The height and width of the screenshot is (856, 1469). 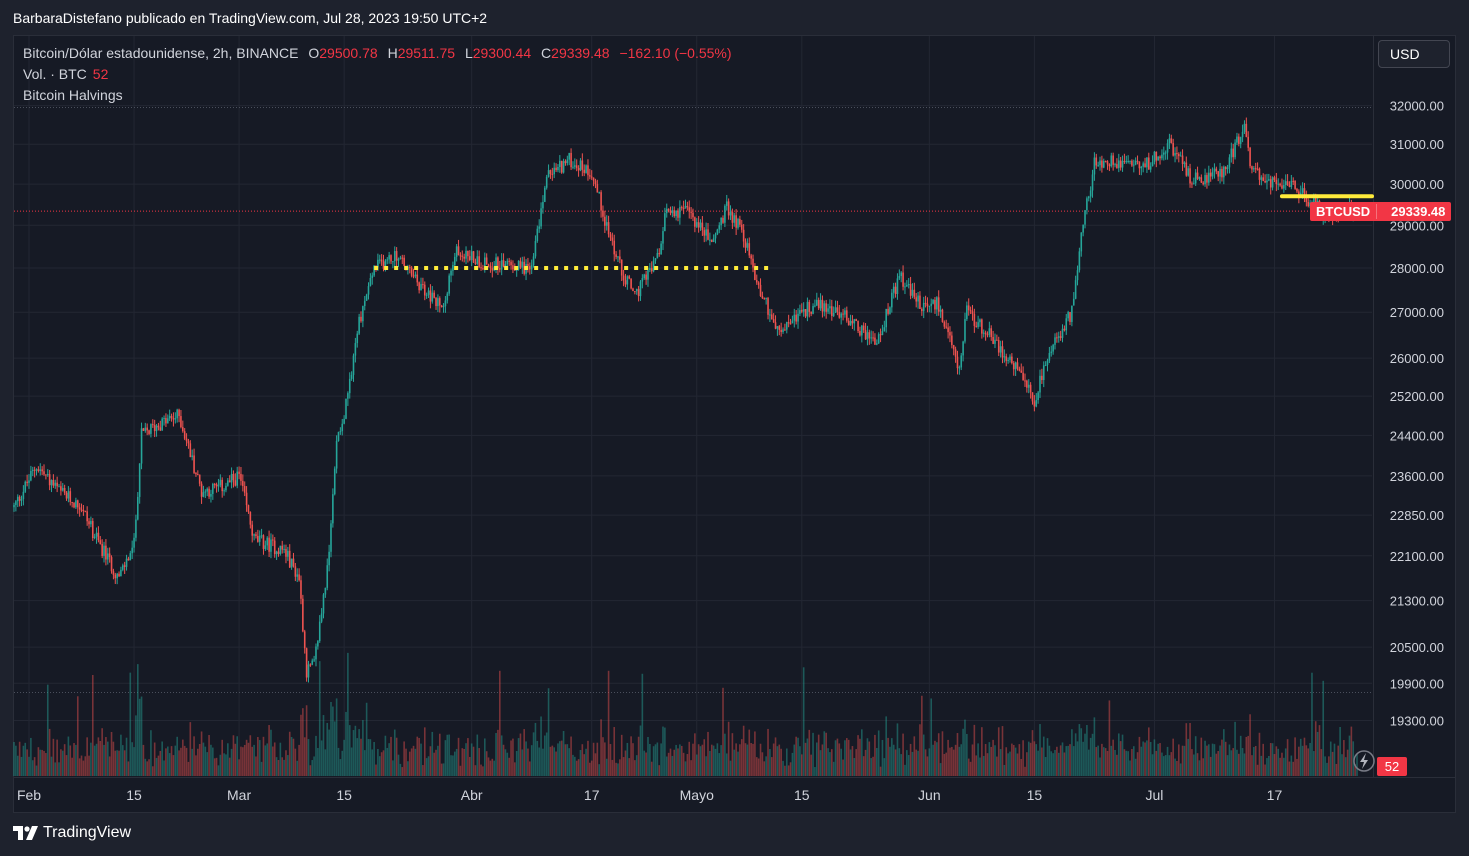 What do you see at coordinates (72, 833) in the screenshot?
I see `tradingview-logo: TradingView` at bounding box center [72, 833].